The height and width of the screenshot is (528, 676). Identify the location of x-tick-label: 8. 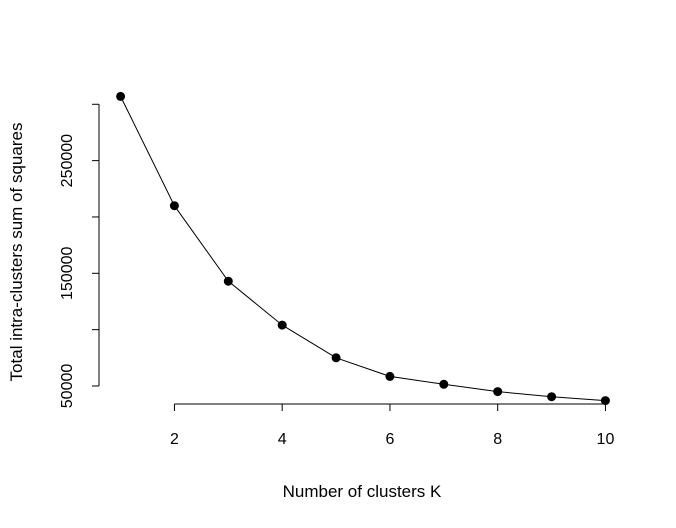
(497, 439).